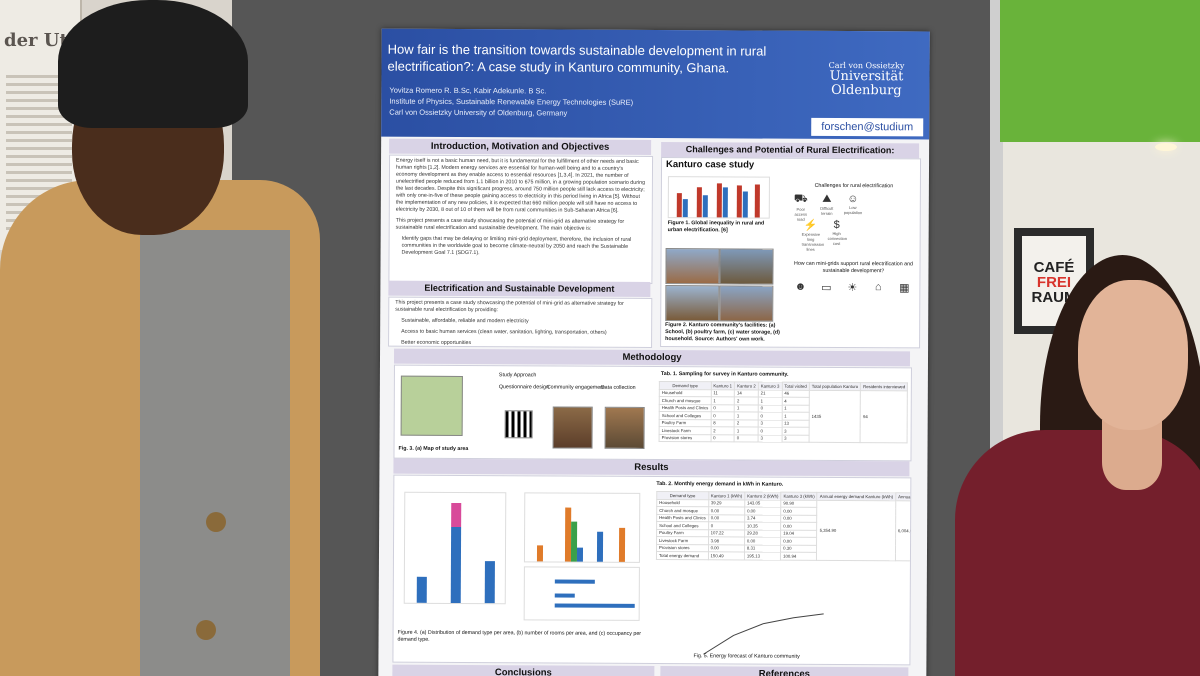 This screenshot has height=676, width=1200. Describe the element at coordinates (856, 530) in the screenshot. I see `tab2-annual: 5,354.90` at that location.